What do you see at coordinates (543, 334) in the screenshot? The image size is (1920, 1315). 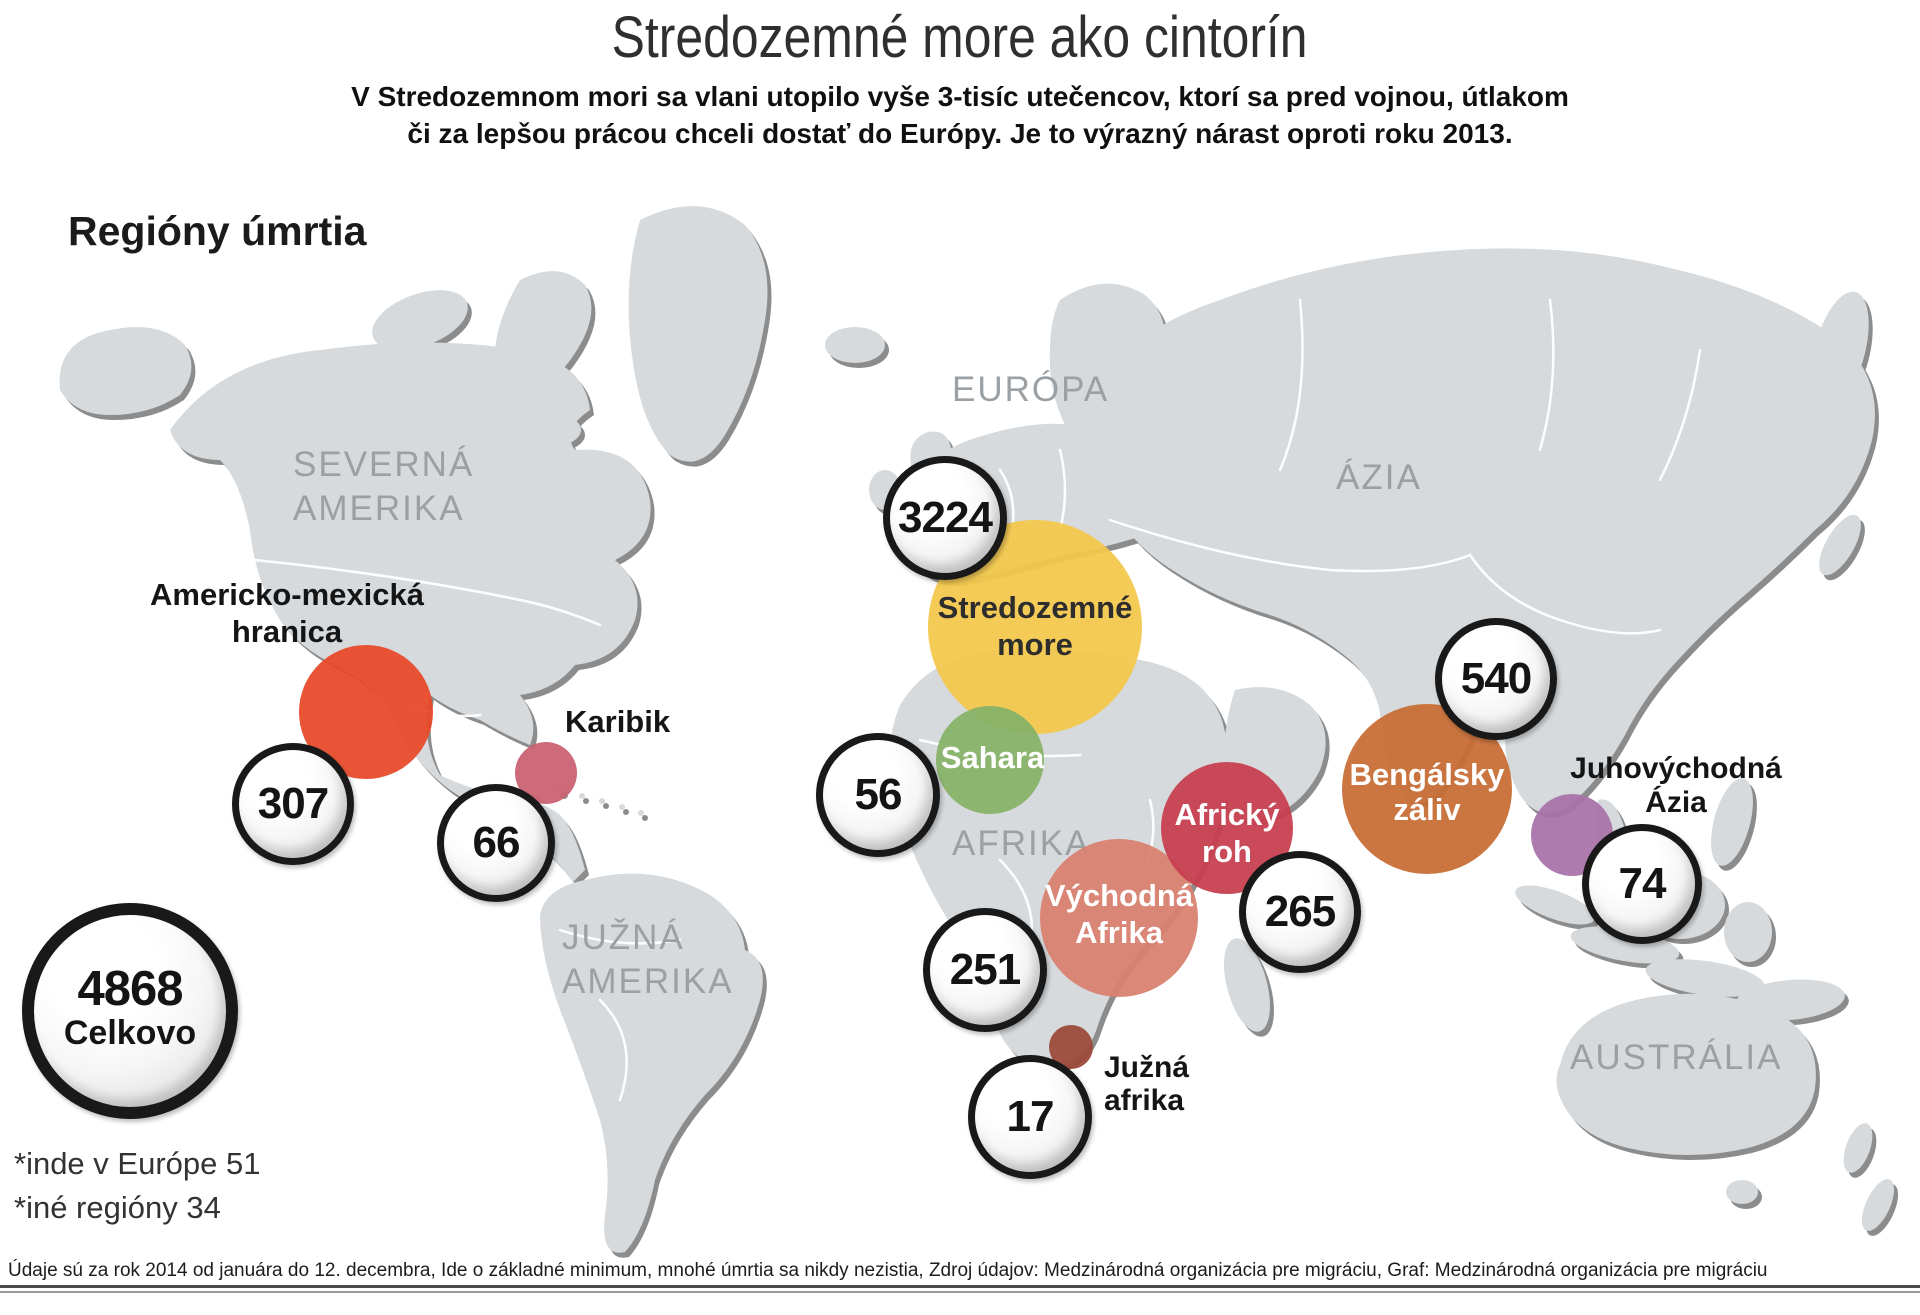 I see `region-arctic-island` at bounding box center [543, 334].